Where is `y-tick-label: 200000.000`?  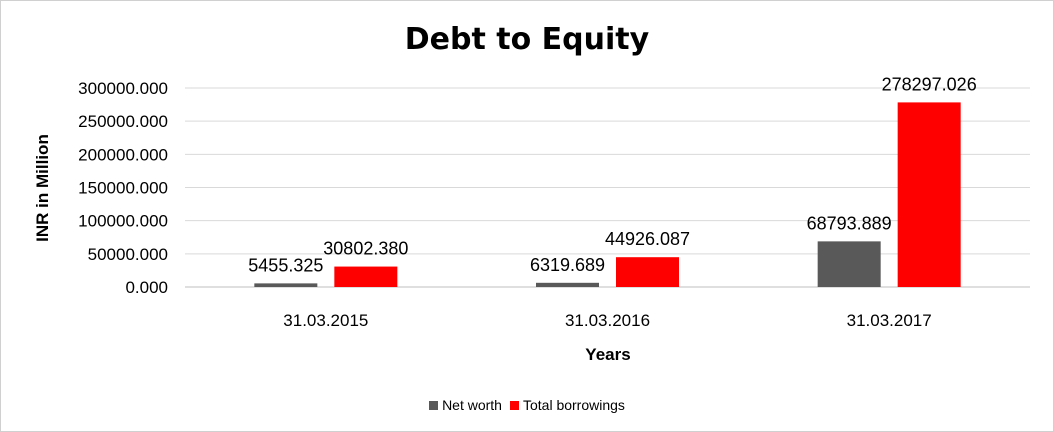 y-tick-label: 200000.000 is located at coordinates (123, 154).